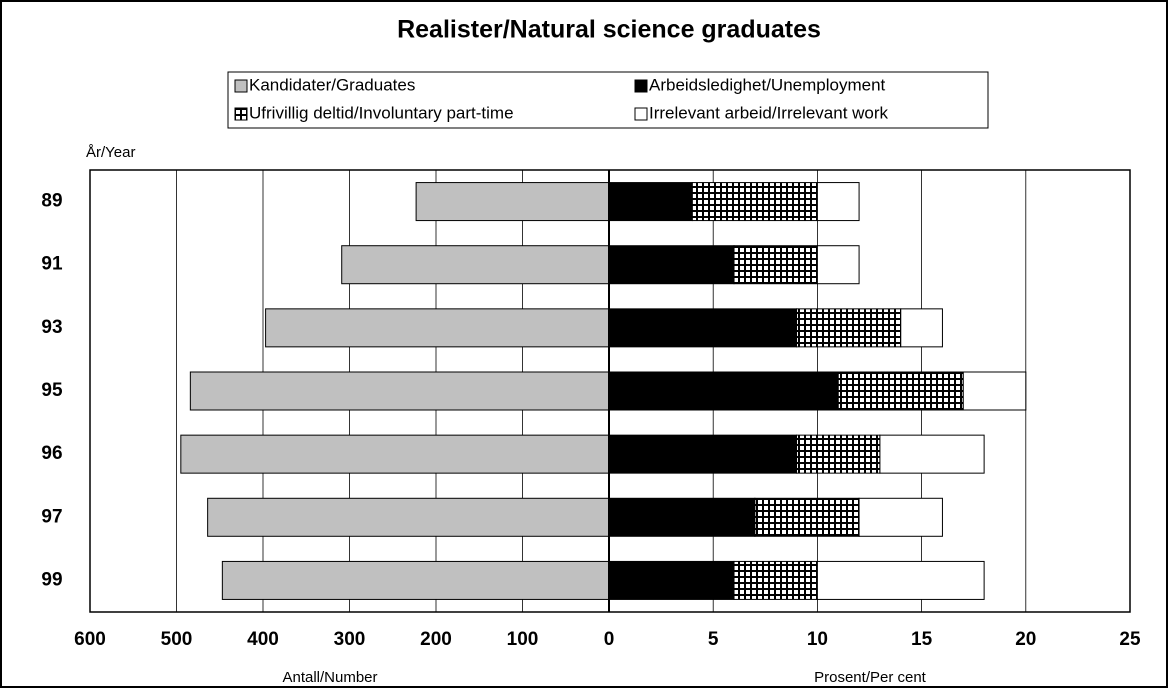 The width and height of the screenshot is (1169, 693). Describe the element at coordinates (52, 264) in the screenshot. I see `y-tick-label: 91` at that location.